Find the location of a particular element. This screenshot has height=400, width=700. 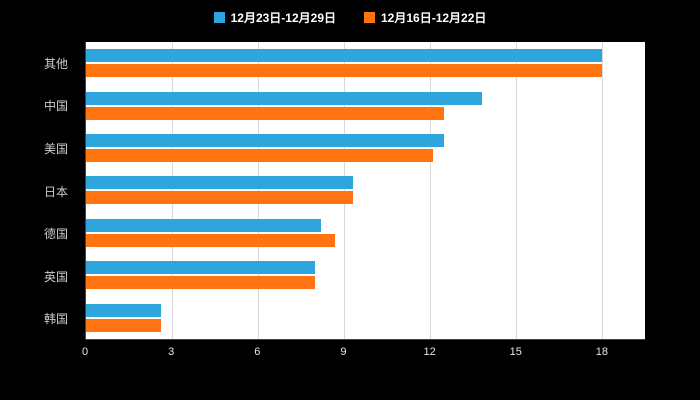

category-label: 英国 is located at coordinates (56, 276).